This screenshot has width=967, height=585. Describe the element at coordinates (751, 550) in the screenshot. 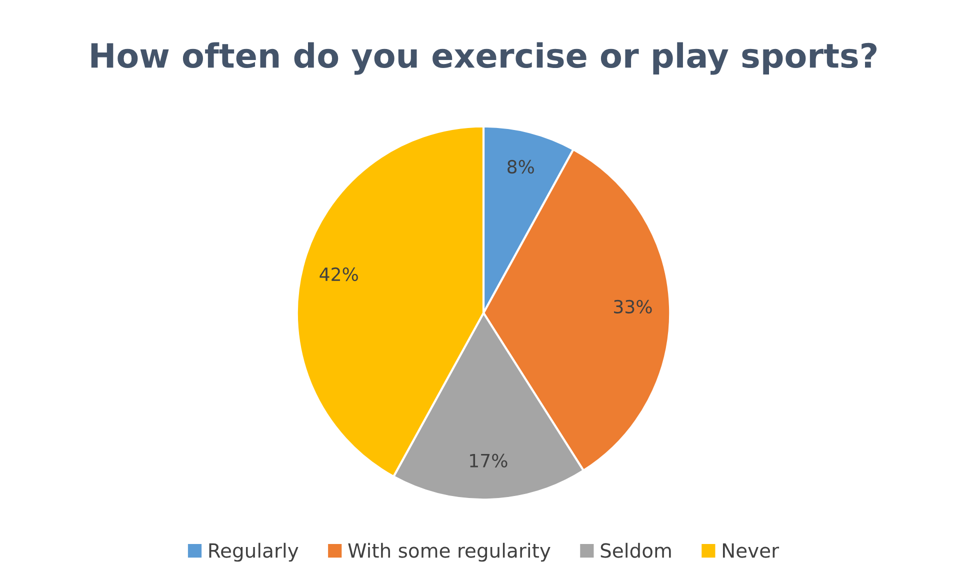

I see `legend-label: Never` at that location.